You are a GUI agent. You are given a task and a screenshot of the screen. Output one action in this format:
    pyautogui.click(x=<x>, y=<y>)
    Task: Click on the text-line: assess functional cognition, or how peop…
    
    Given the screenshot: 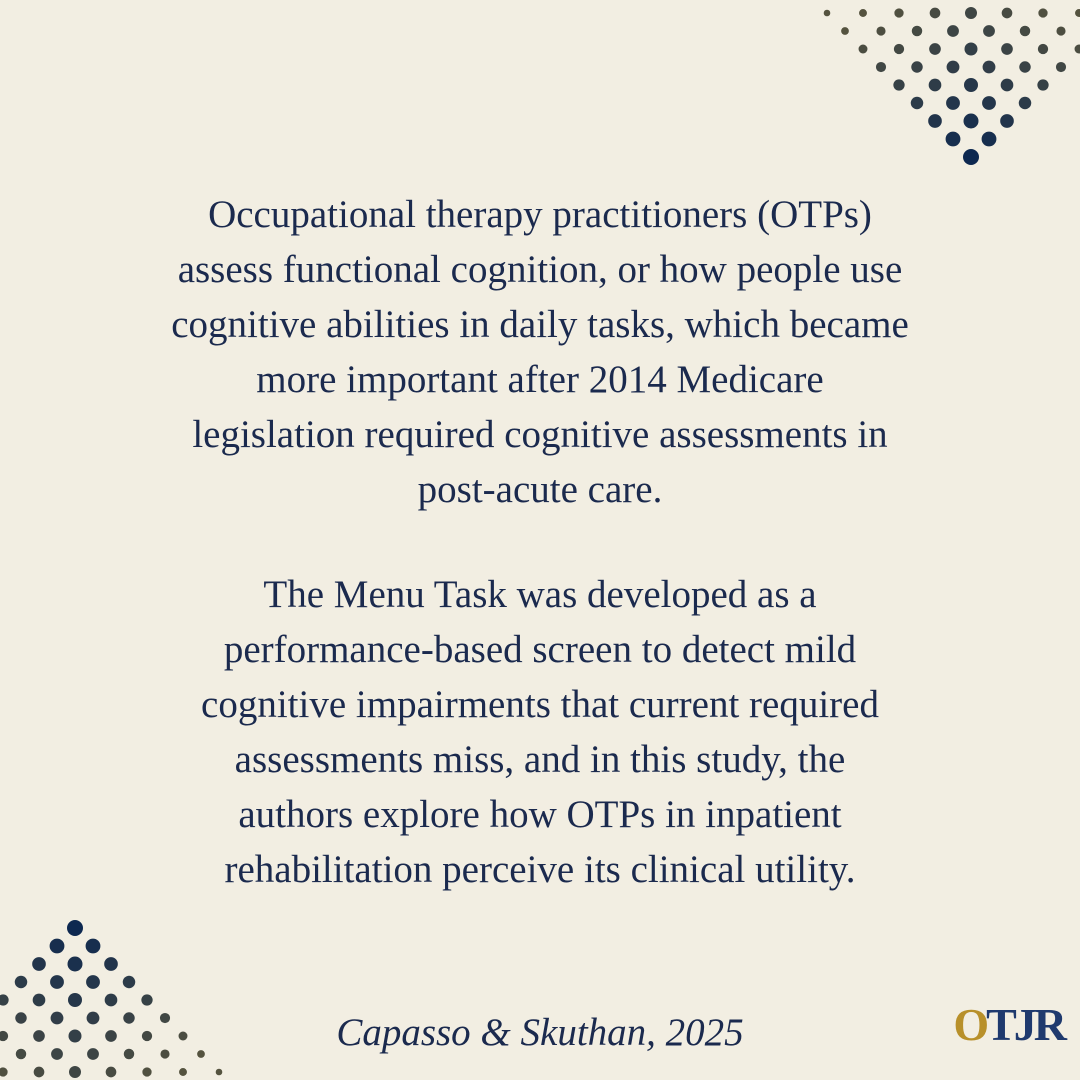 What is the action you would take?
    pyautogui.click(x=540, y=269)
    